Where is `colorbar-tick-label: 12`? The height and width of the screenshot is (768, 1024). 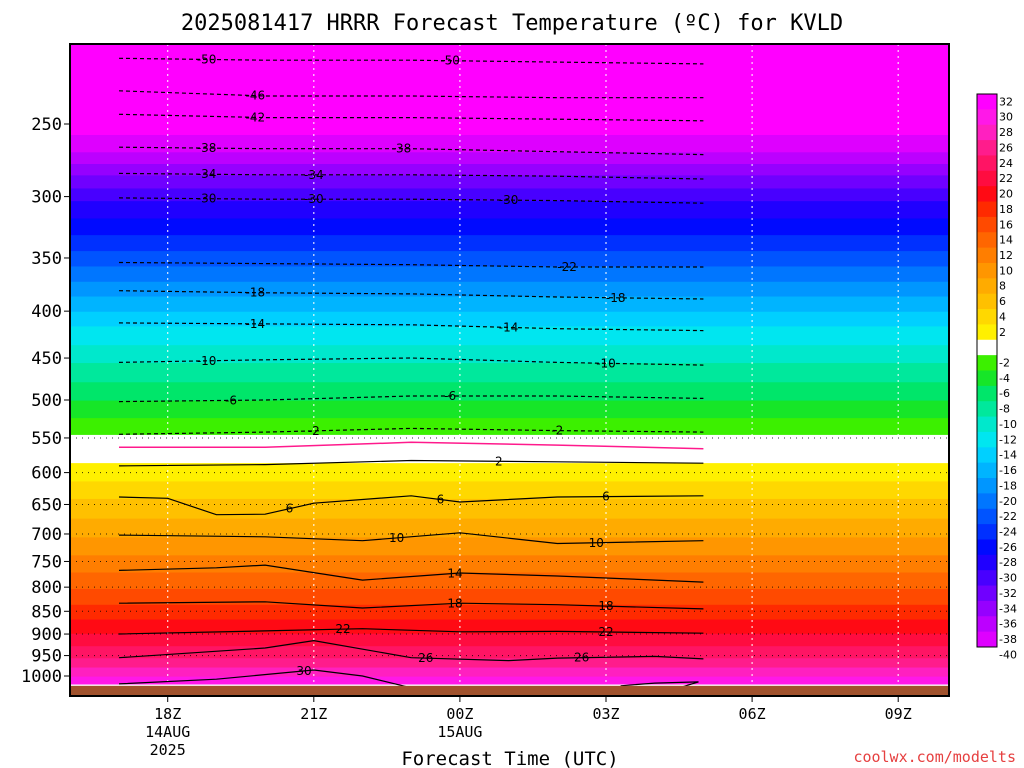 colorbar-tick-label: 12 is located at coordinates (1006, 255).